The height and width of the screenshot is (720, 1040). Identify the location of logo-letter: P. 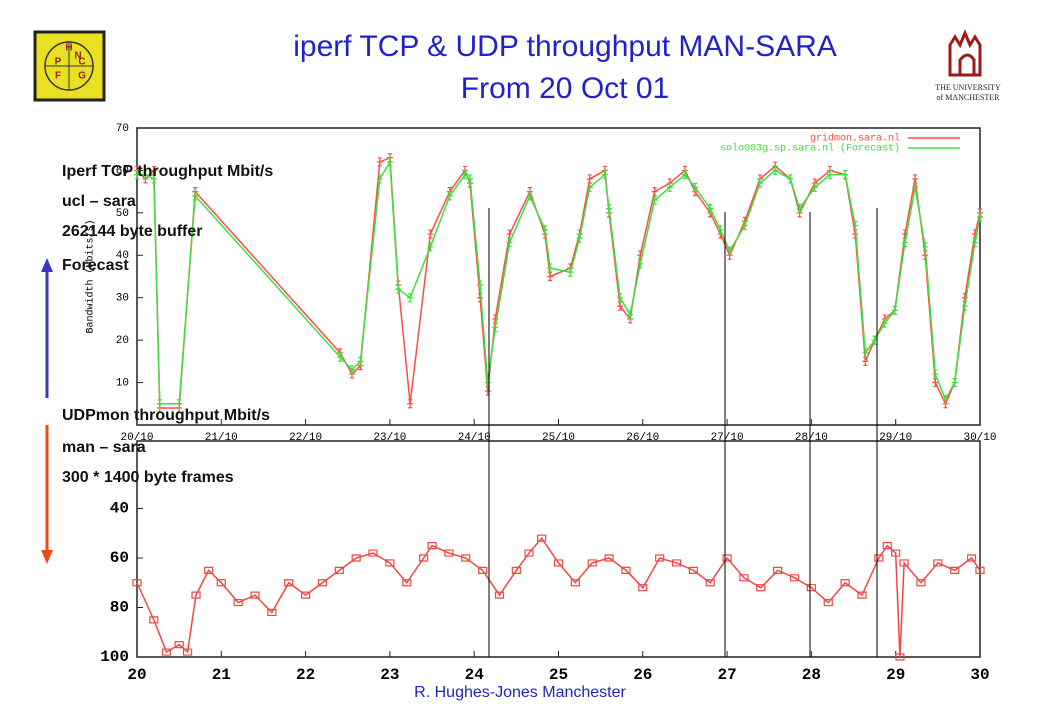
(58, 62).